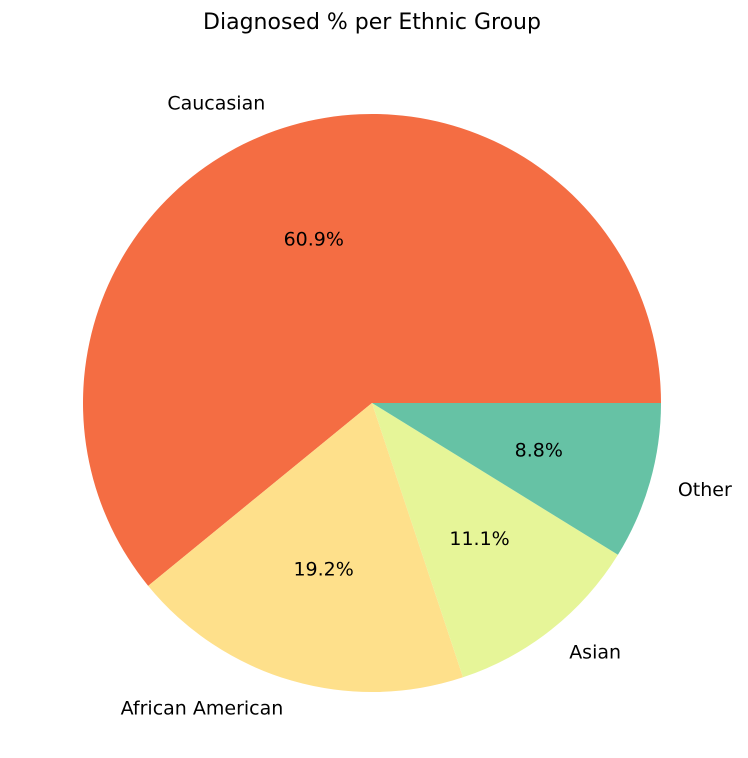 This screenshot has width=748, height=758. Describe the element at coordinates (314, 240) in the screenshot. I see `pct-label-caucasian: 60.9%` at that location.